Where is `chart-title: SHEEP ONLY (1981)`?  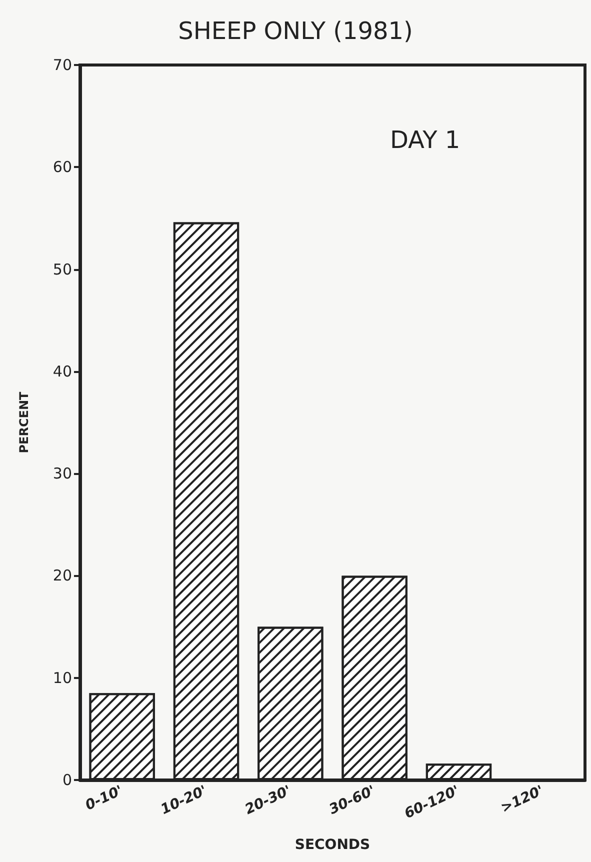
chart-title: SHEEP ONLY (1981) is located at coordinates (295, 31).